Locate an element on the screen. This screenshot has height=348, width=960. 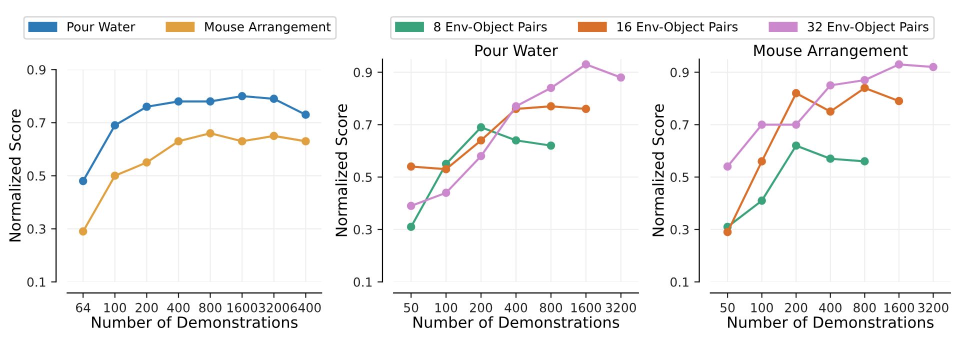
chart-title: Pour Water is located at coordinates (517, 50).